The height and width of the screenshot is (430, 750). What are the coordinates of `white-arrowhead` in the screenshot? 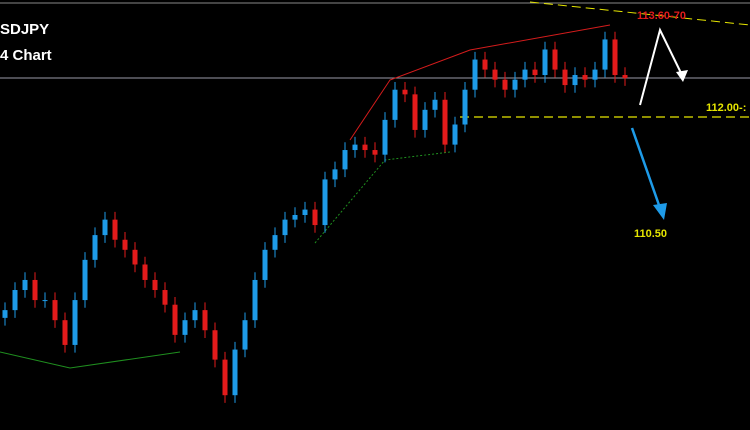 It's located at (682, 76).